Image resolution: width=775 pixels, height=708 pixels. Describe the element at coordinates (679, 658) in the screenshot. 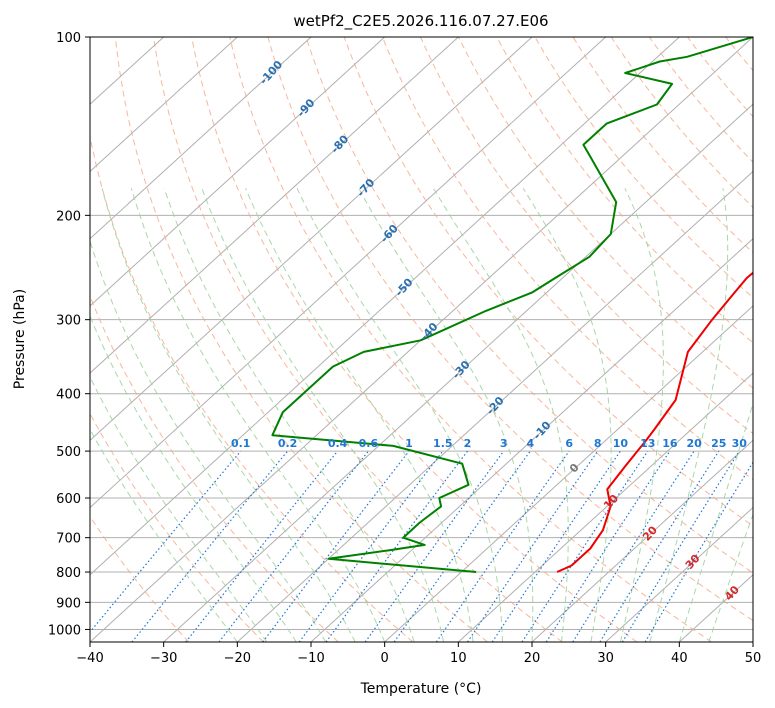

I see `x-tick-label: 40` at that location.